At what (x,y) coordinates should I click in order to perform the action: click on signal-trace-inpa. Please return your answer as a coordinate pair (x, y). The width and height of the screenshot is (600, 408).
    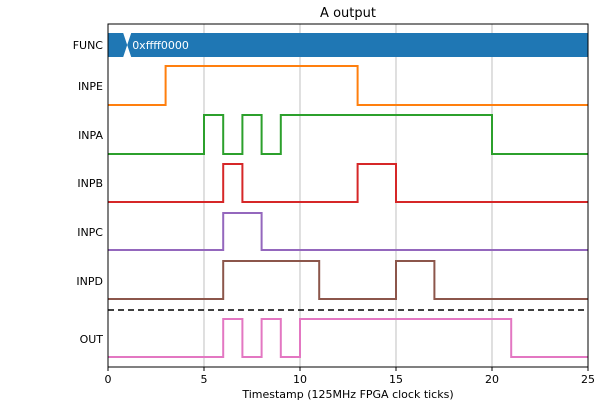
    Looking at the image, I should click on (348, 134).